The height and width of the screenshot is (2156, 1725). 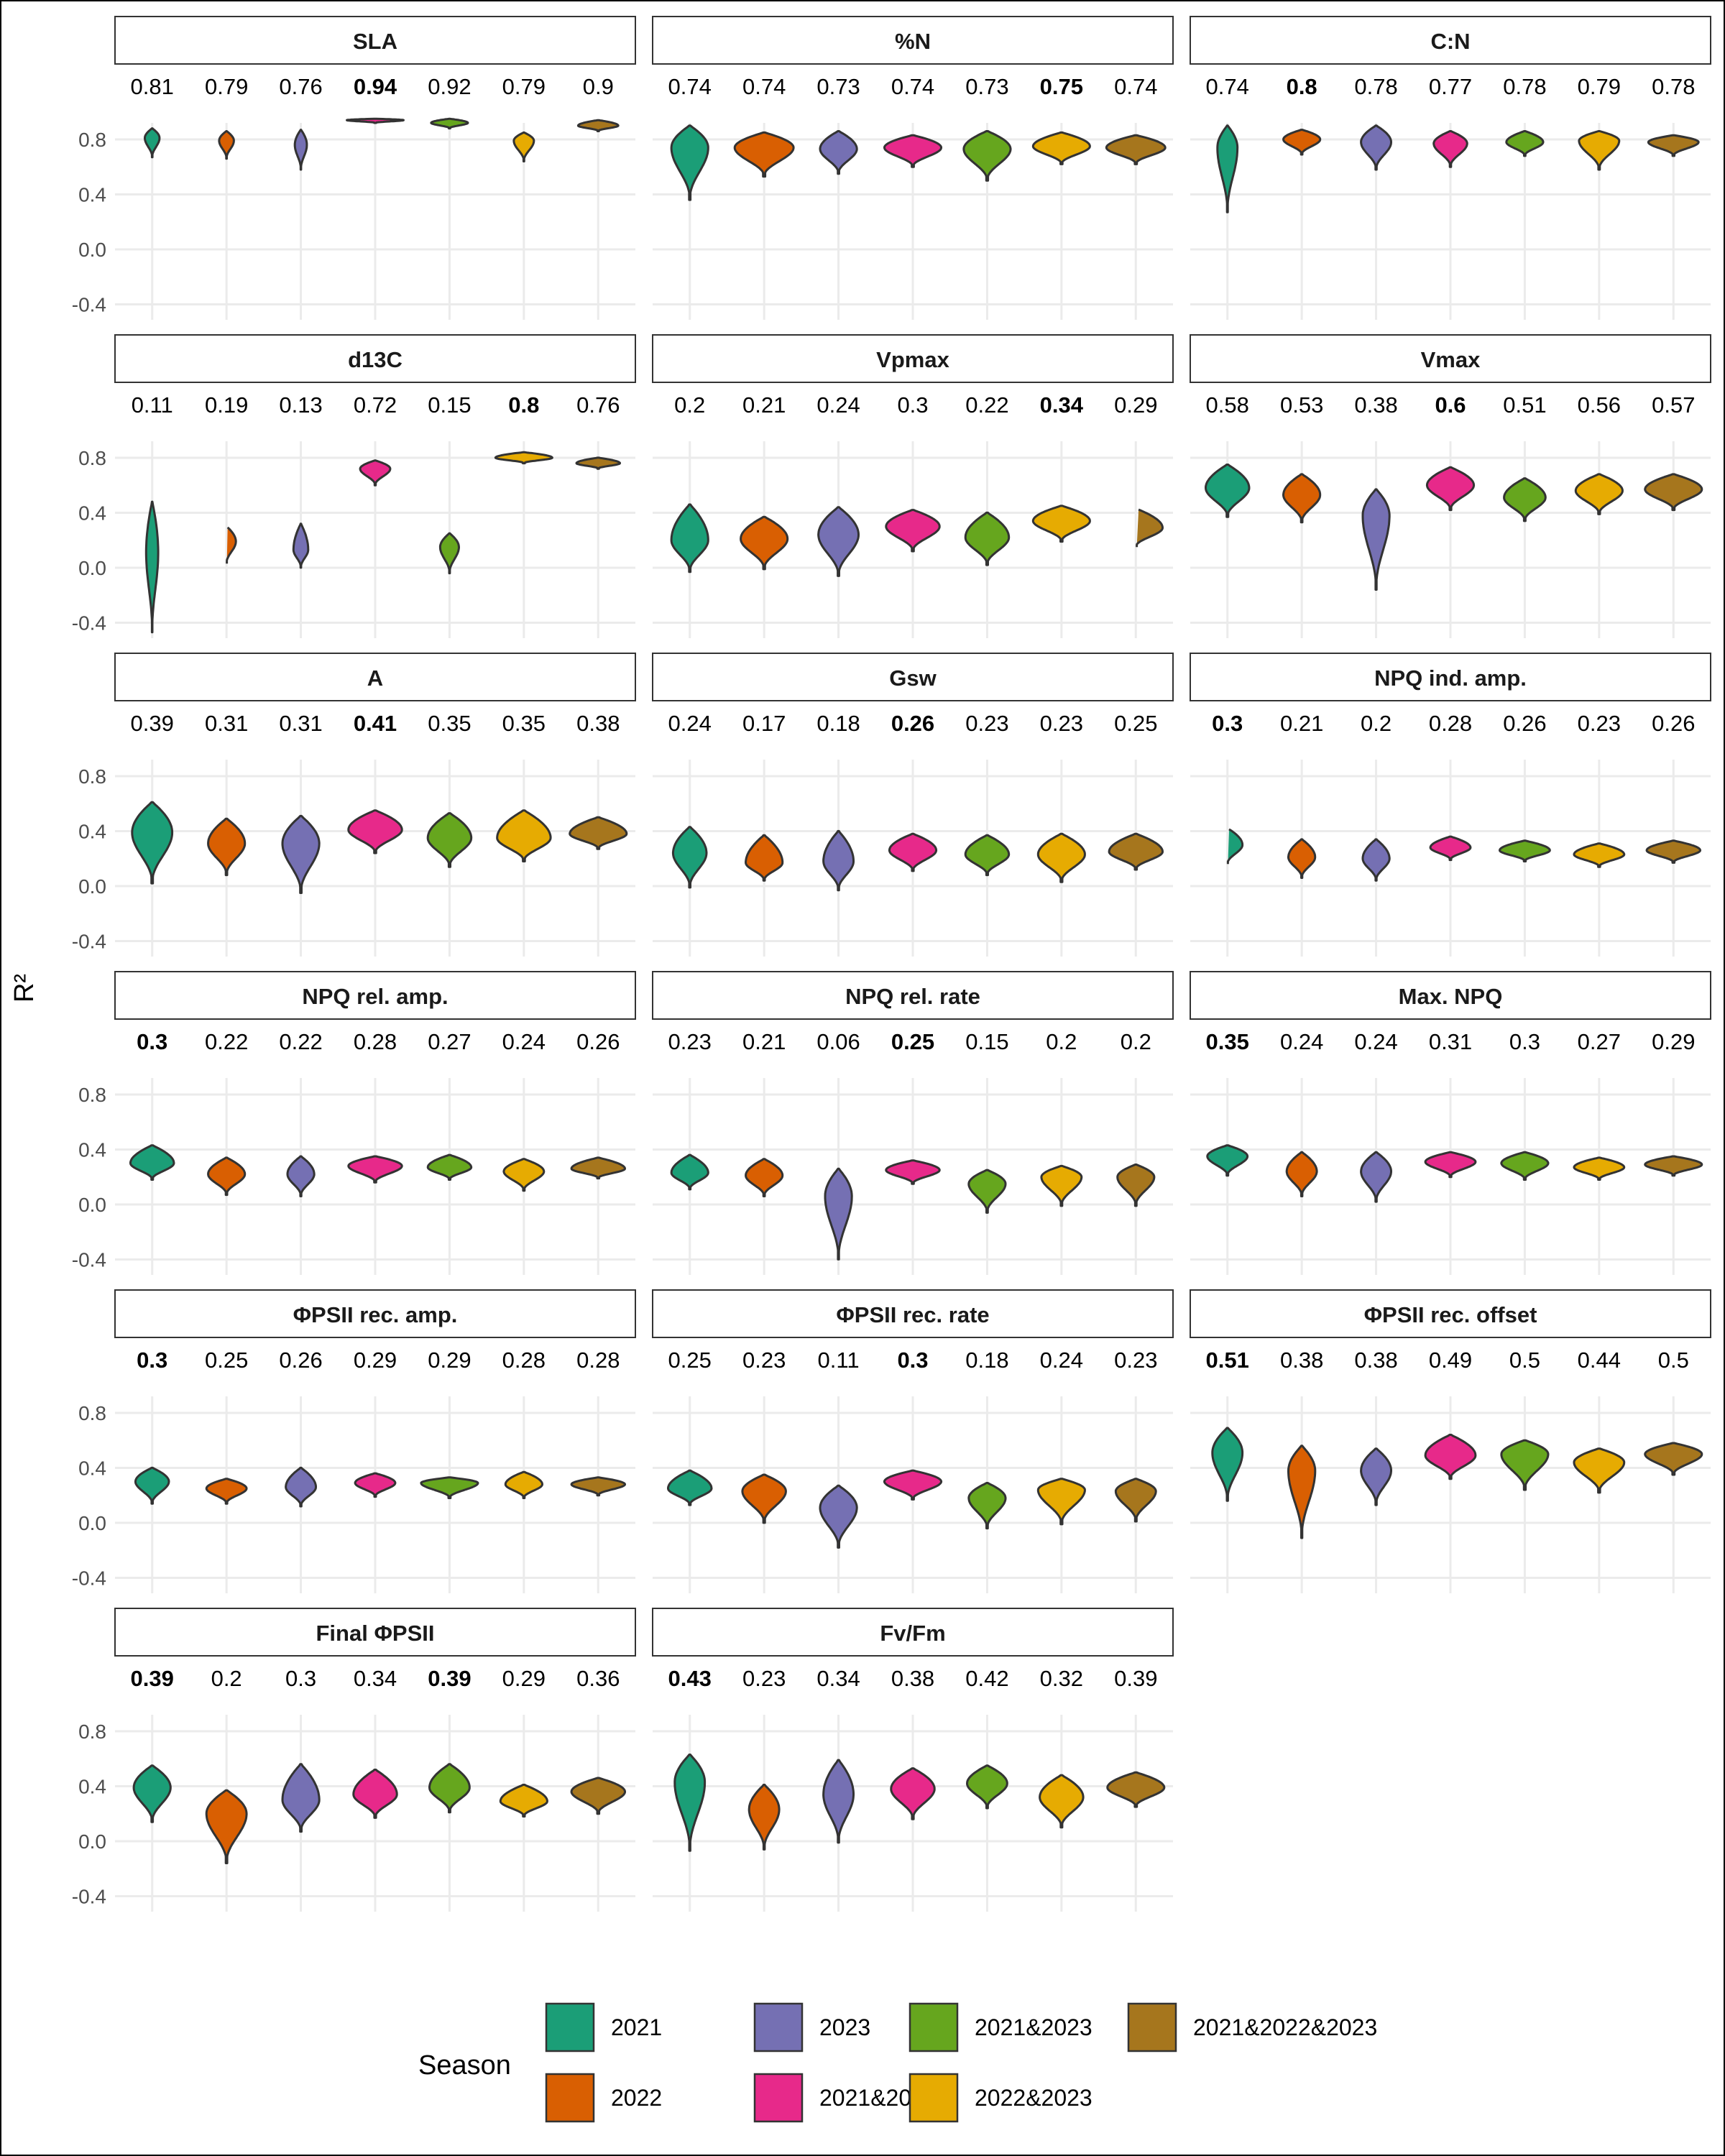 I want to click on panel-title: Final ΦPSII, so click(x=375, y=1633).